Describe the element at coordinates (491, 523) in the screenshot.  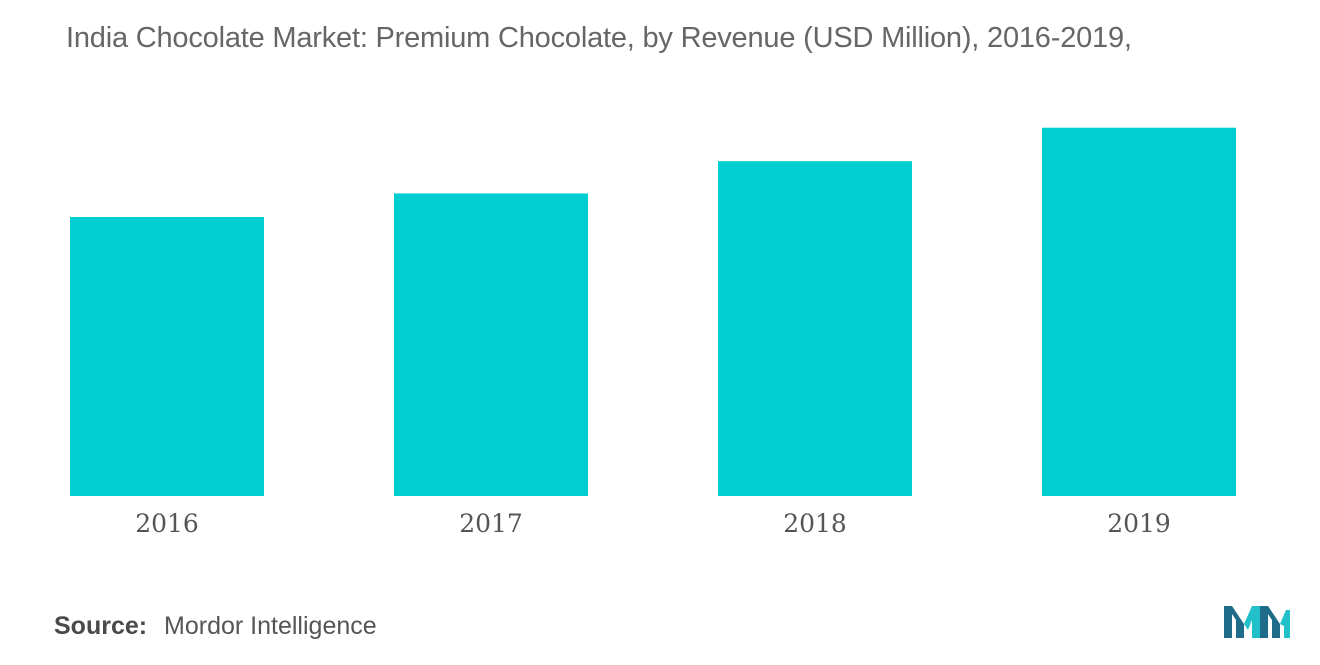
I see `x-tick-label-2017: 2017` at that location.